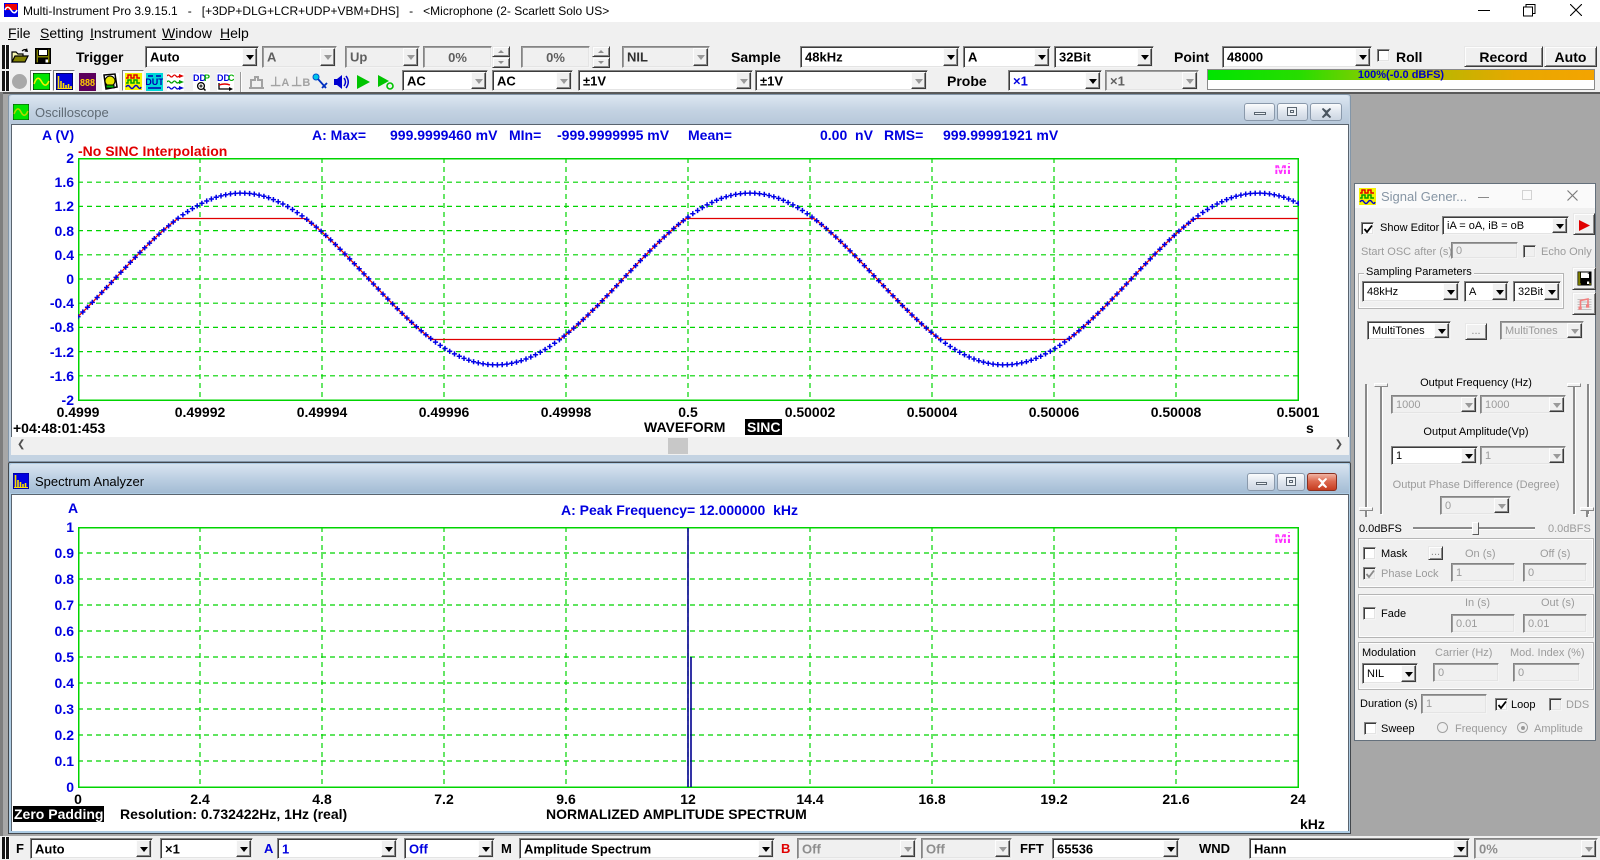  I want to click on svg-text: P, so click(207, 78).